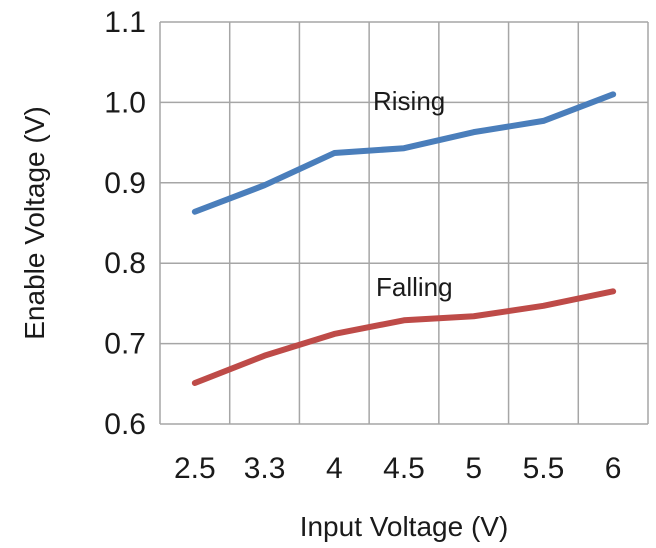 This screenshot has width=656, height=548. I want to click on series-line-falling, so click(404, 337).